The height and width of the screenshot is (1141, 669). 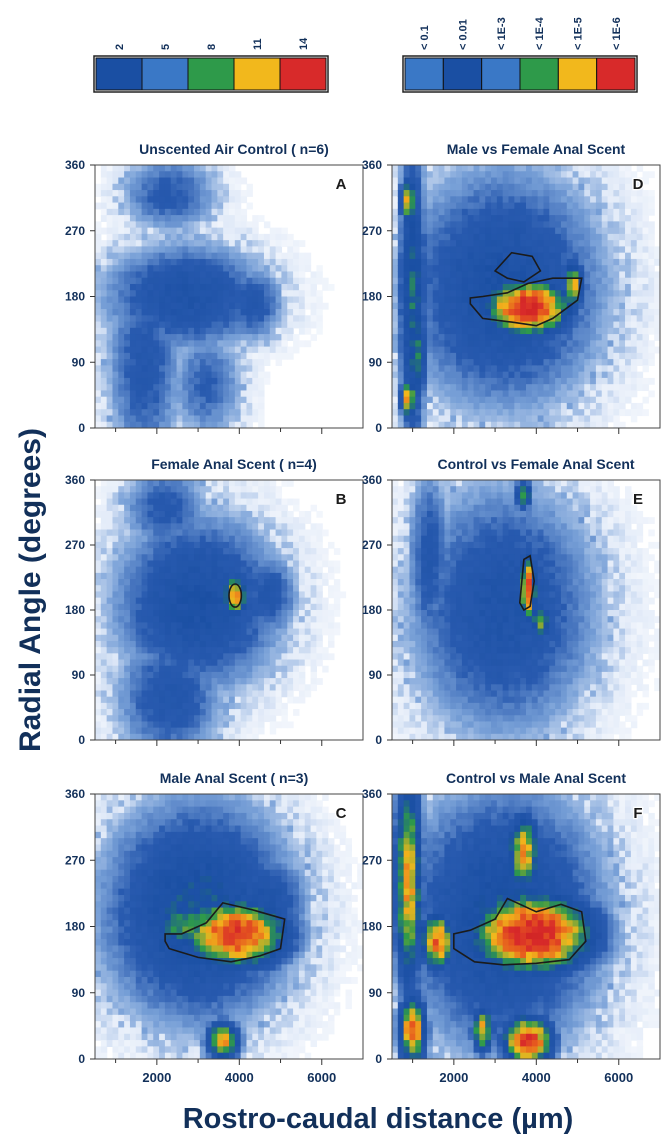 I want to click on y-tick-label: 0, so click(x=81, y=428).